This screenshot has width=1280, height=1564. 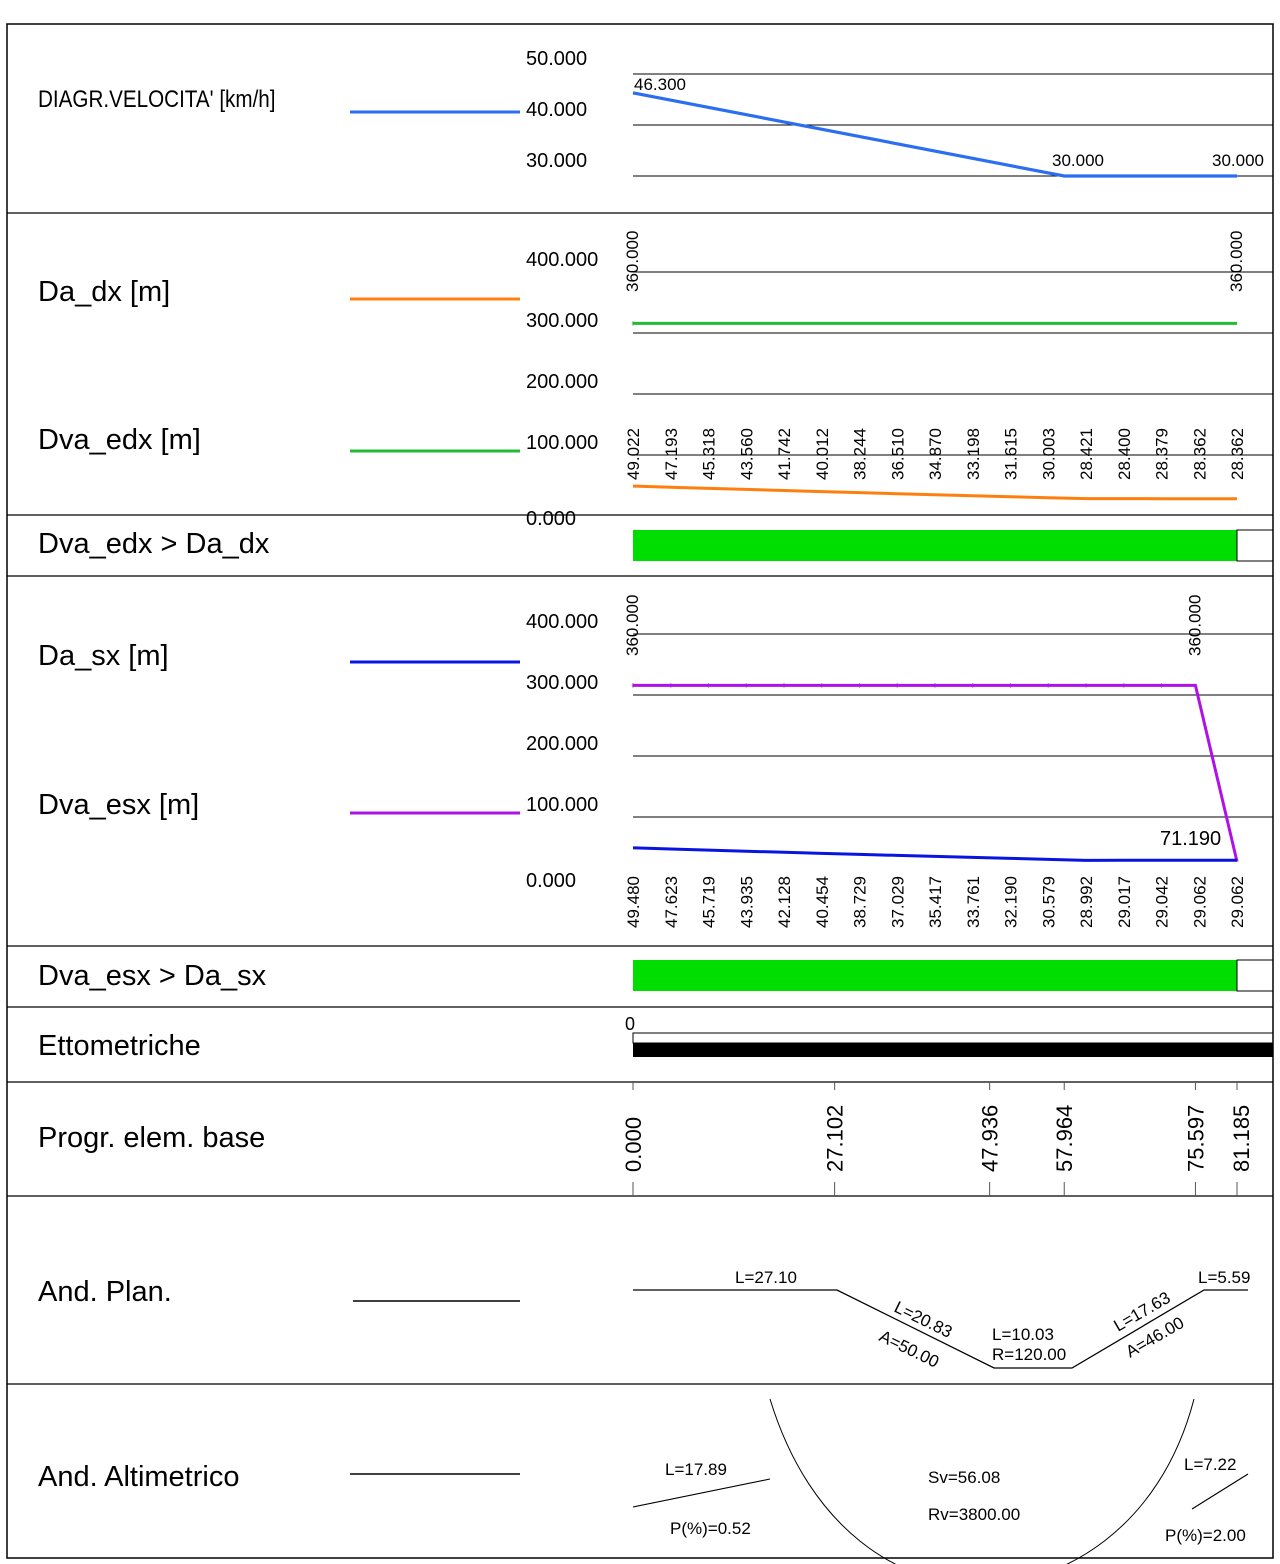 I want to click on alt-label: P(%)=2.00, so click(x=1205, y=1535).